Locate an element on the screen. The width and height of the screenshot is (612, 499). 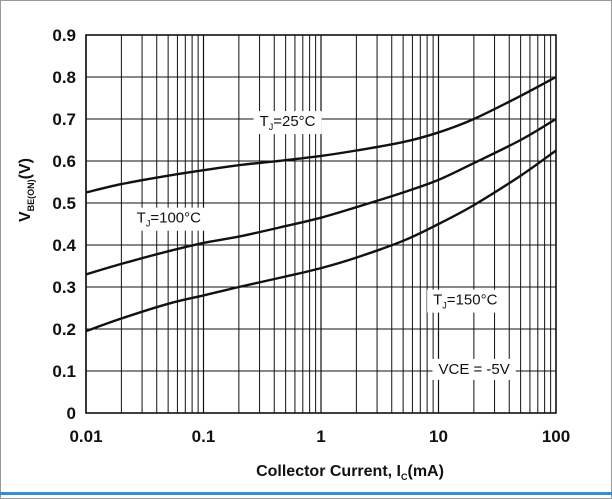
x-tick-label: 0.01 is located at coordinates (85, 436).